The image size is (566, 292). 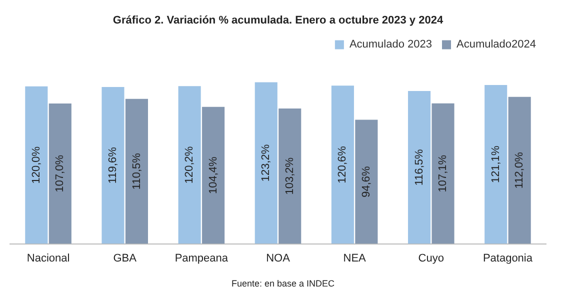 I want to click on legend-label: Acumulado 2023, so click(x=390, y=44).